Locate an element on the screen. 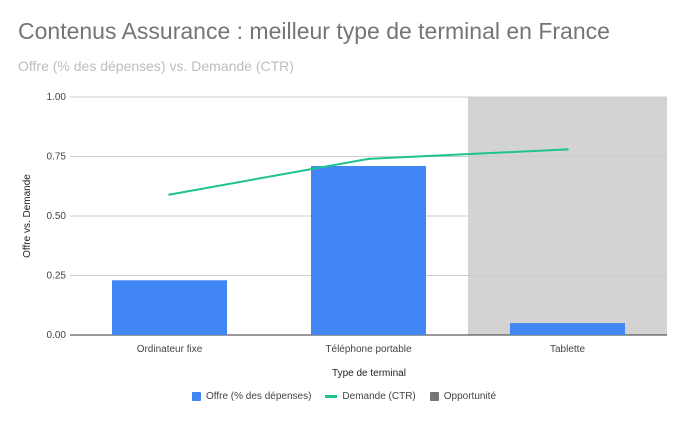  y-tick-label: 0.00 is located at coordinates (57, 335).